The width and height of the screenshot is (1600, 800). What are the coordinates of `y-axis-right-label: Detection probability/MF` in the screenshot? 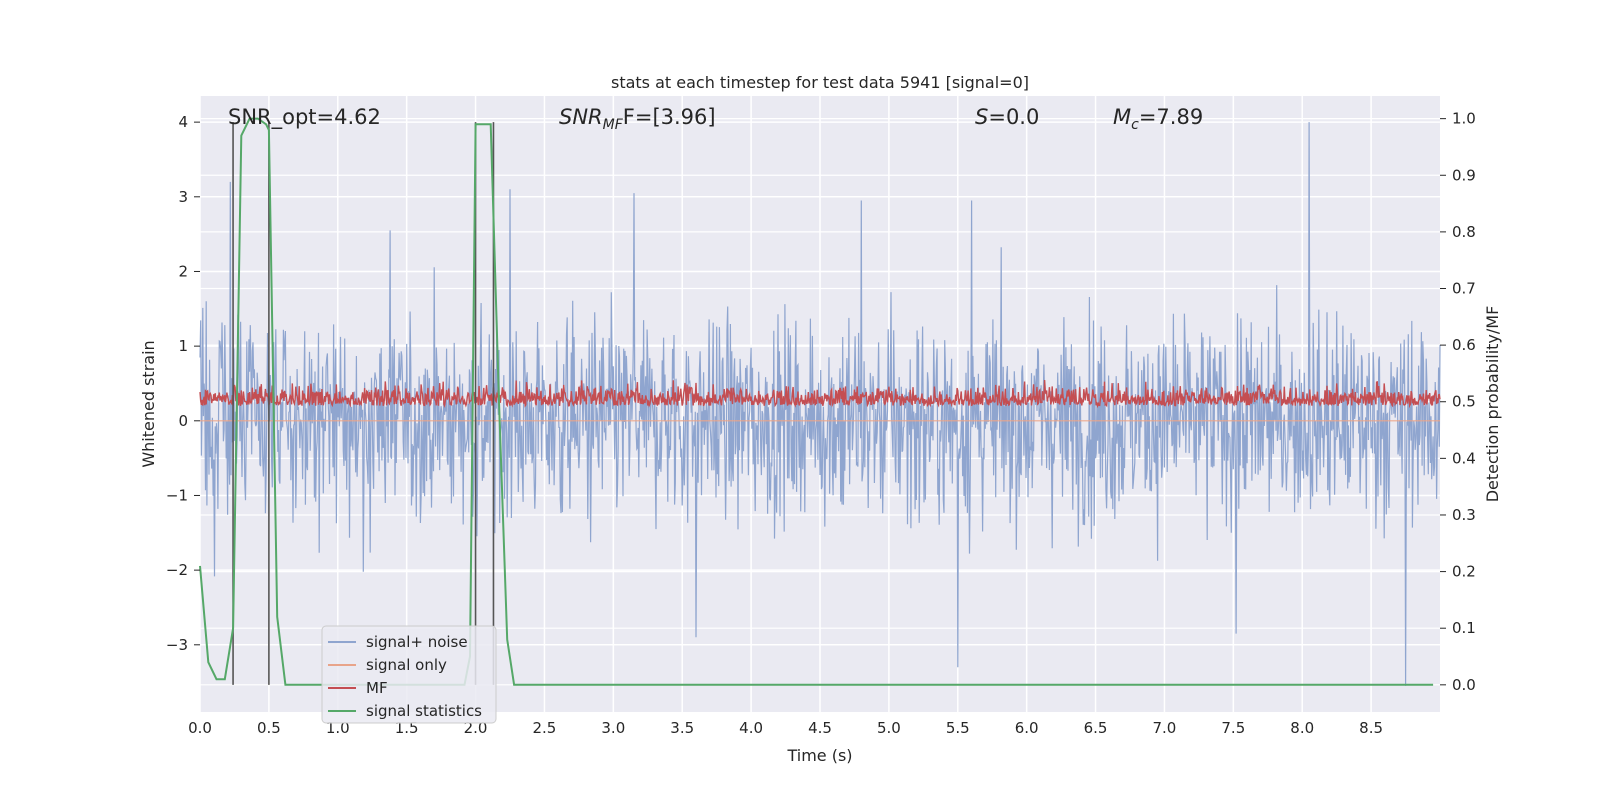 It's located at (1492, 404).